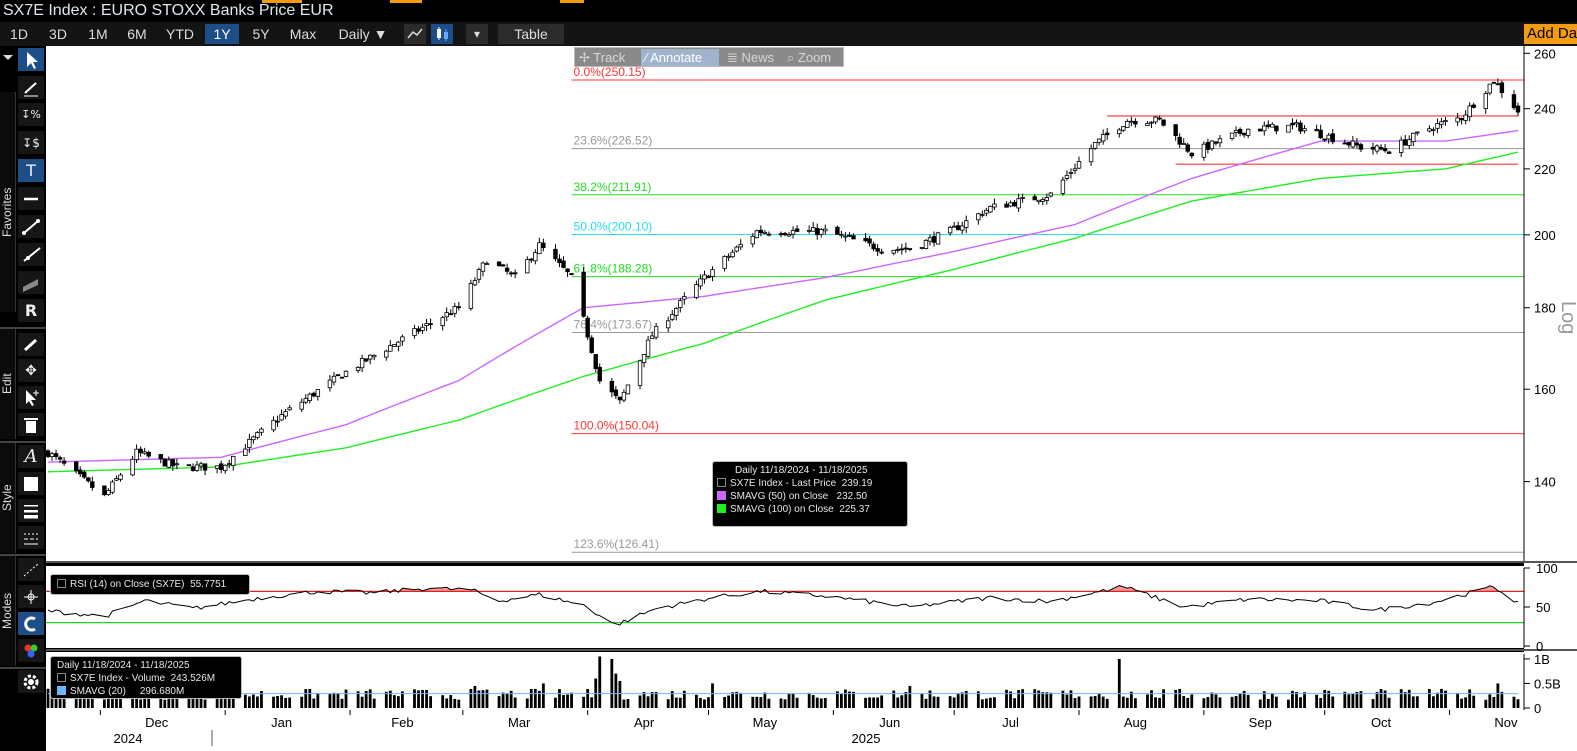 This screenshot has height=751, width=1577. What do you see at coordinates (815, 57) in the screenshot?
I see `zoom-button: ⌕ Zoom` at bounding box center [815, 57].